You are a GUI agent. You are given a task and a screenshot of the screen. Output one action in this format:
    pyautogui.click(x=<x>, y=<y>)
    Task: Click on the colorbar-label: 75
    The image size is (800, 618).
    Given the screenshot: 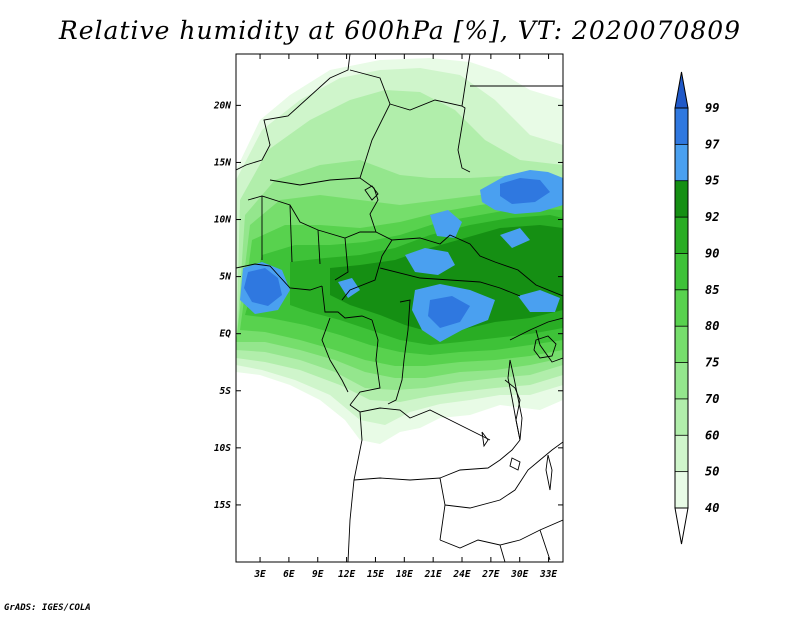 What is the action you would take?
    pyautogui.click(x=712, y=363)
    